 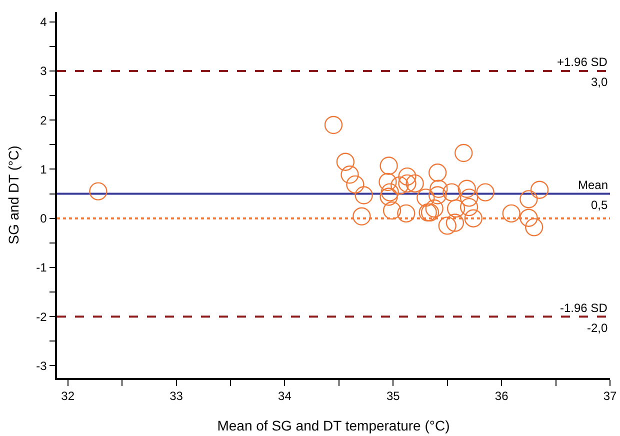 I want to click on y-axis-title: SG and DT (°C), so click(x=14, y=195).